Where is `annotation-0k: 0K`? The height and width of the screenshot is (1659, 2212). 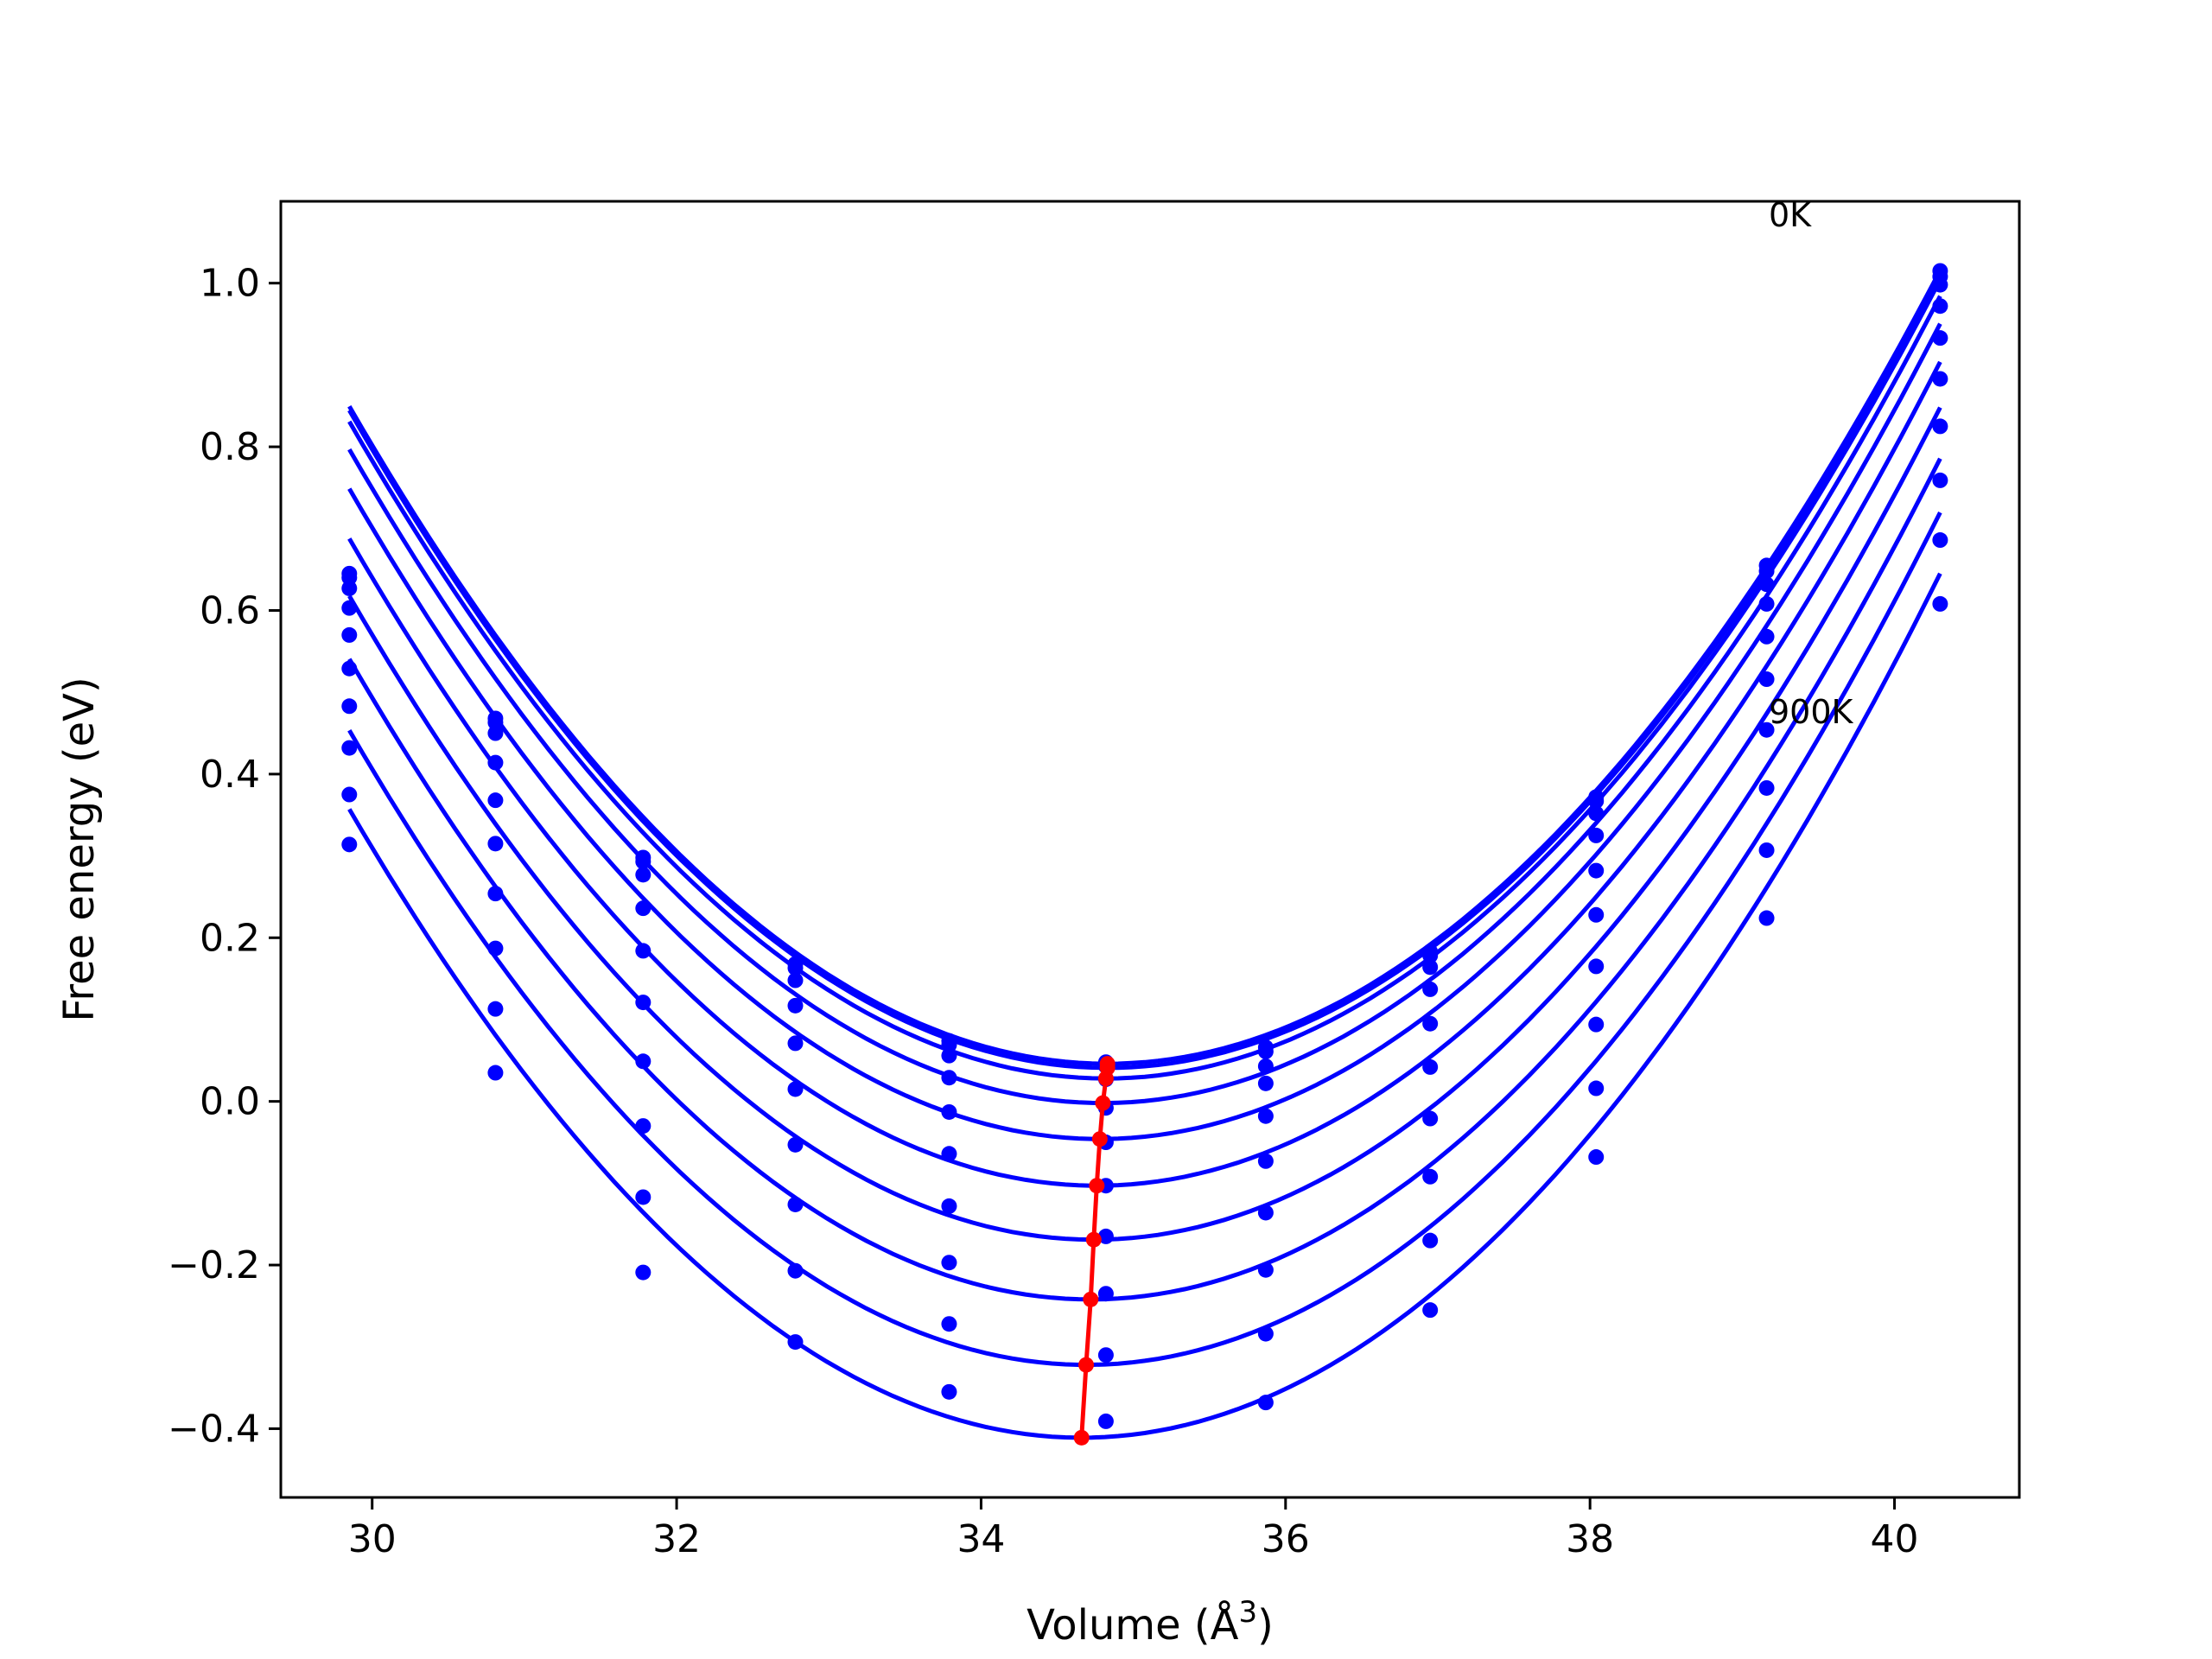 annotation-0k: 0K is located at coordinates (1790, 215).